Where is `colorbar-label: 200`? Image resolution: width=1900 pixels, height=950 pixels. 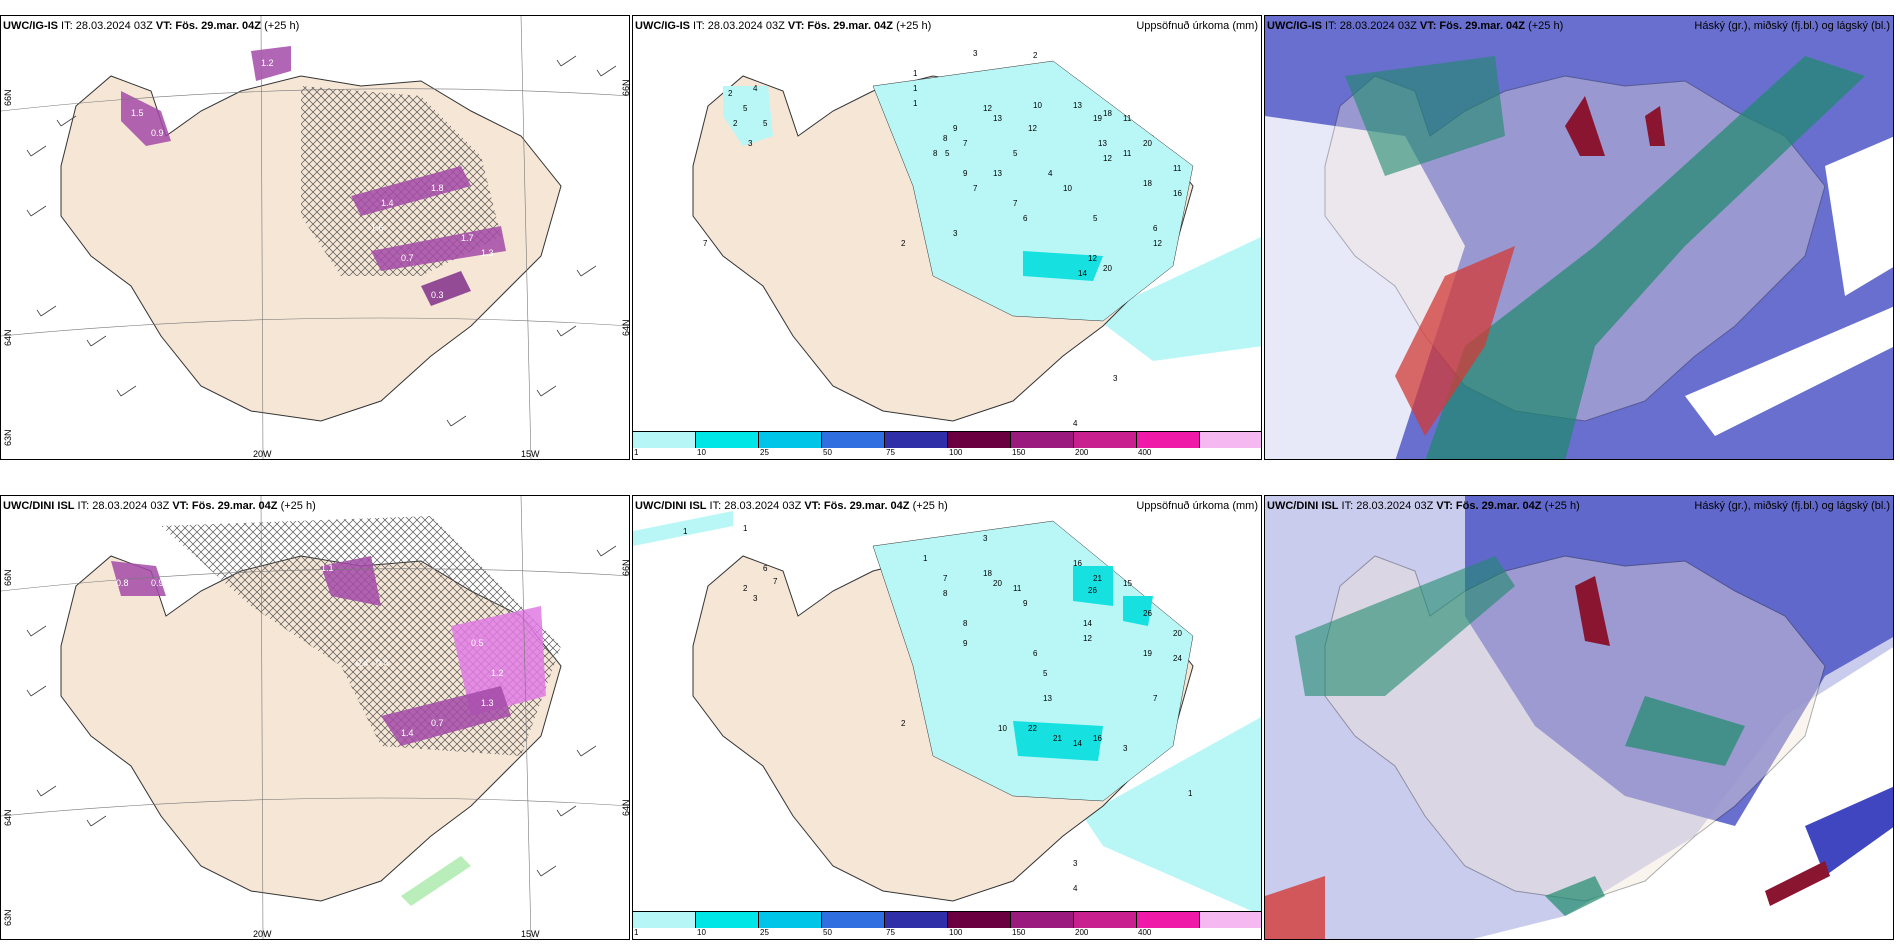 colorbar-label: 200 is located at coordinates (1082, 932).